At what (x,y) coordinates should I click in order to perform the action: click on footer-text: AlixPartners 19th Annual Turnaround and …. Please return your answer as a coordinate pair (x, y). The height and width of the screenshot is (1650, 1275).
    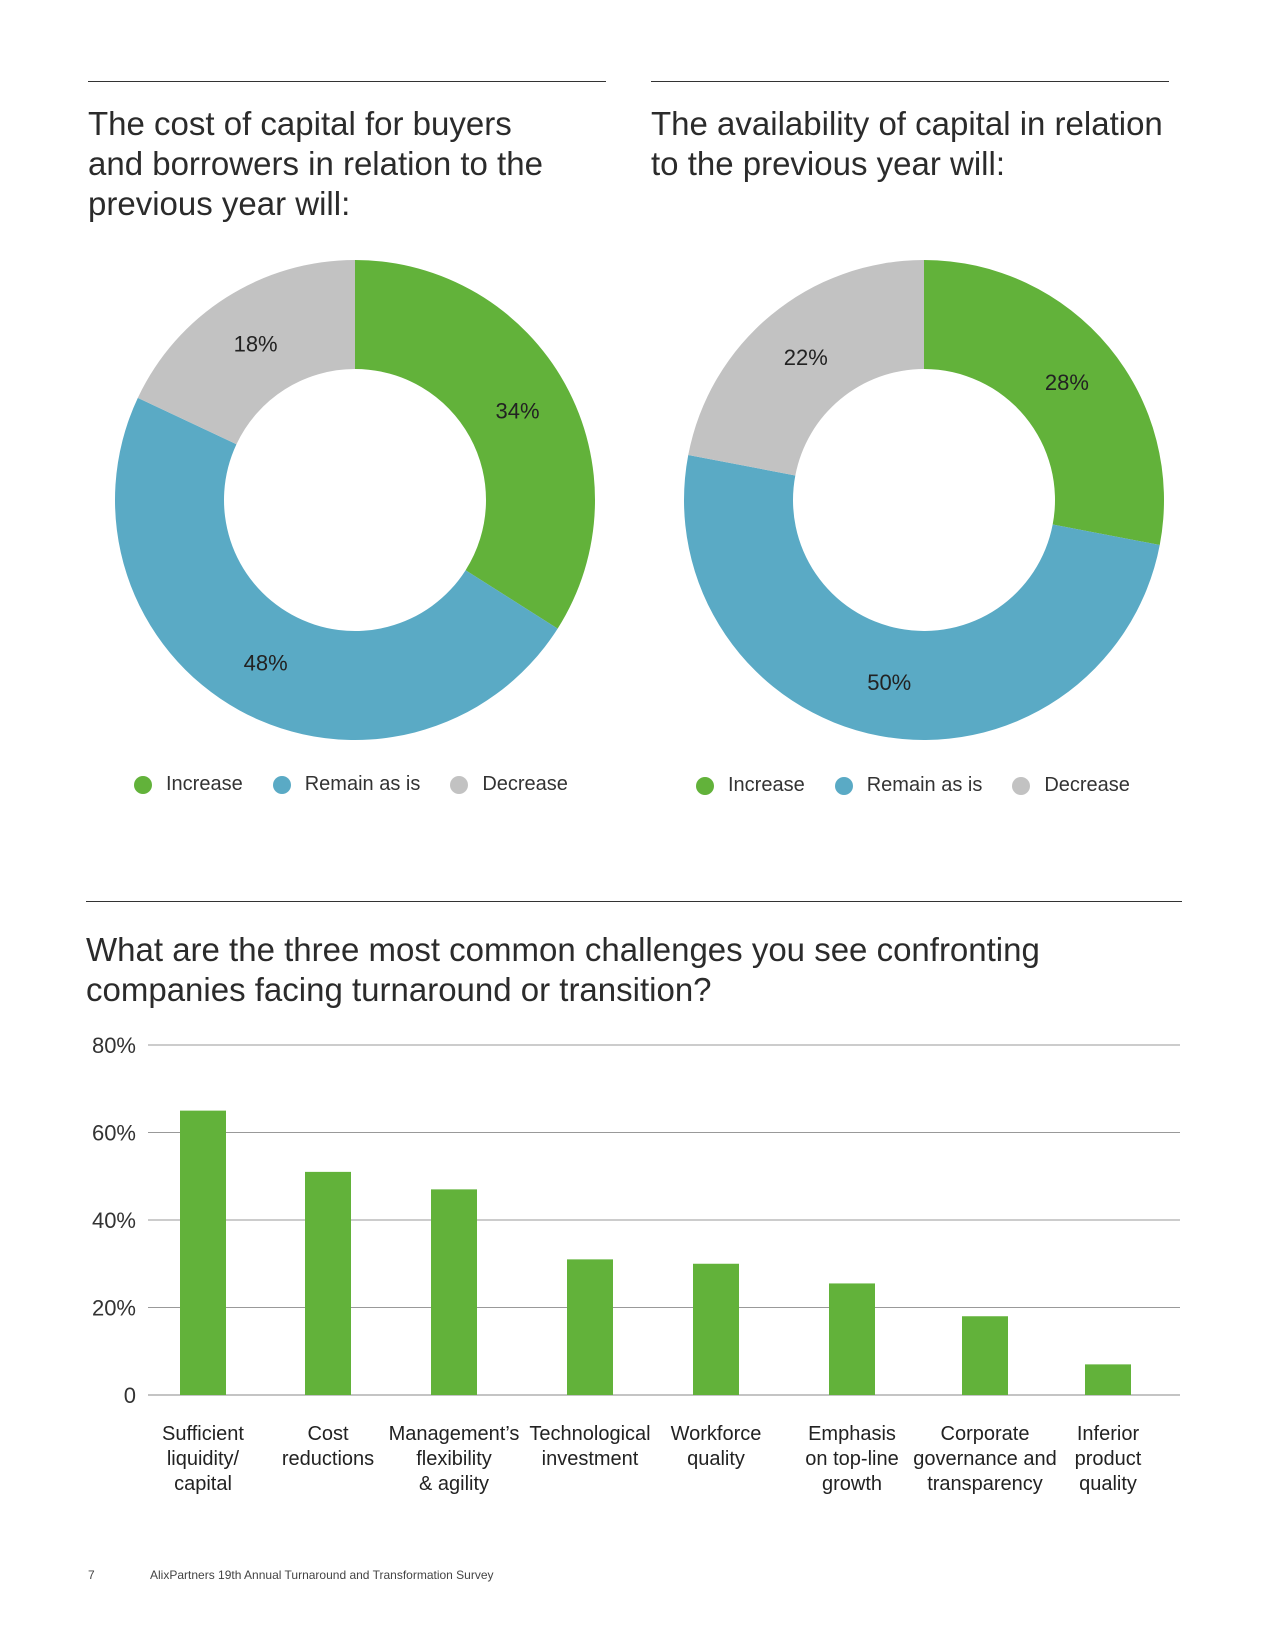
    Looking at the image, I should click on (322, 1575).